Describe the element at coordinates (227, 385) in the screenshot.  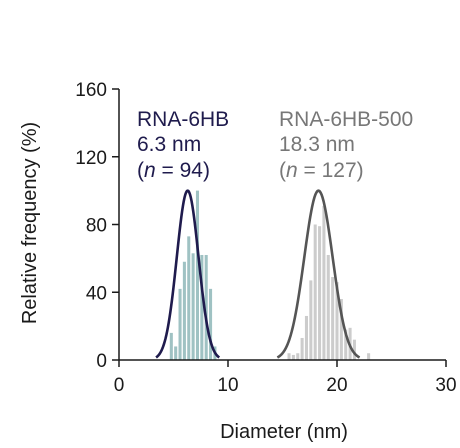
I see `x-tick-label: 10` at that location.